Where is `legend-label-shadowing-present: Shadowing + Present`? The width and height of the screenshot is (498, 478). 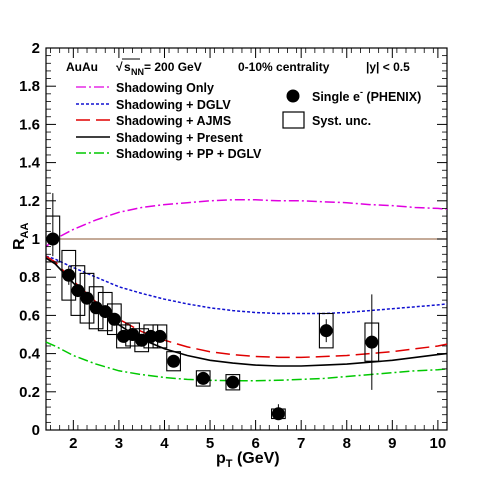 legend-label-shadowing-present: Shadowing + Present is located at coordinates (180, 138).